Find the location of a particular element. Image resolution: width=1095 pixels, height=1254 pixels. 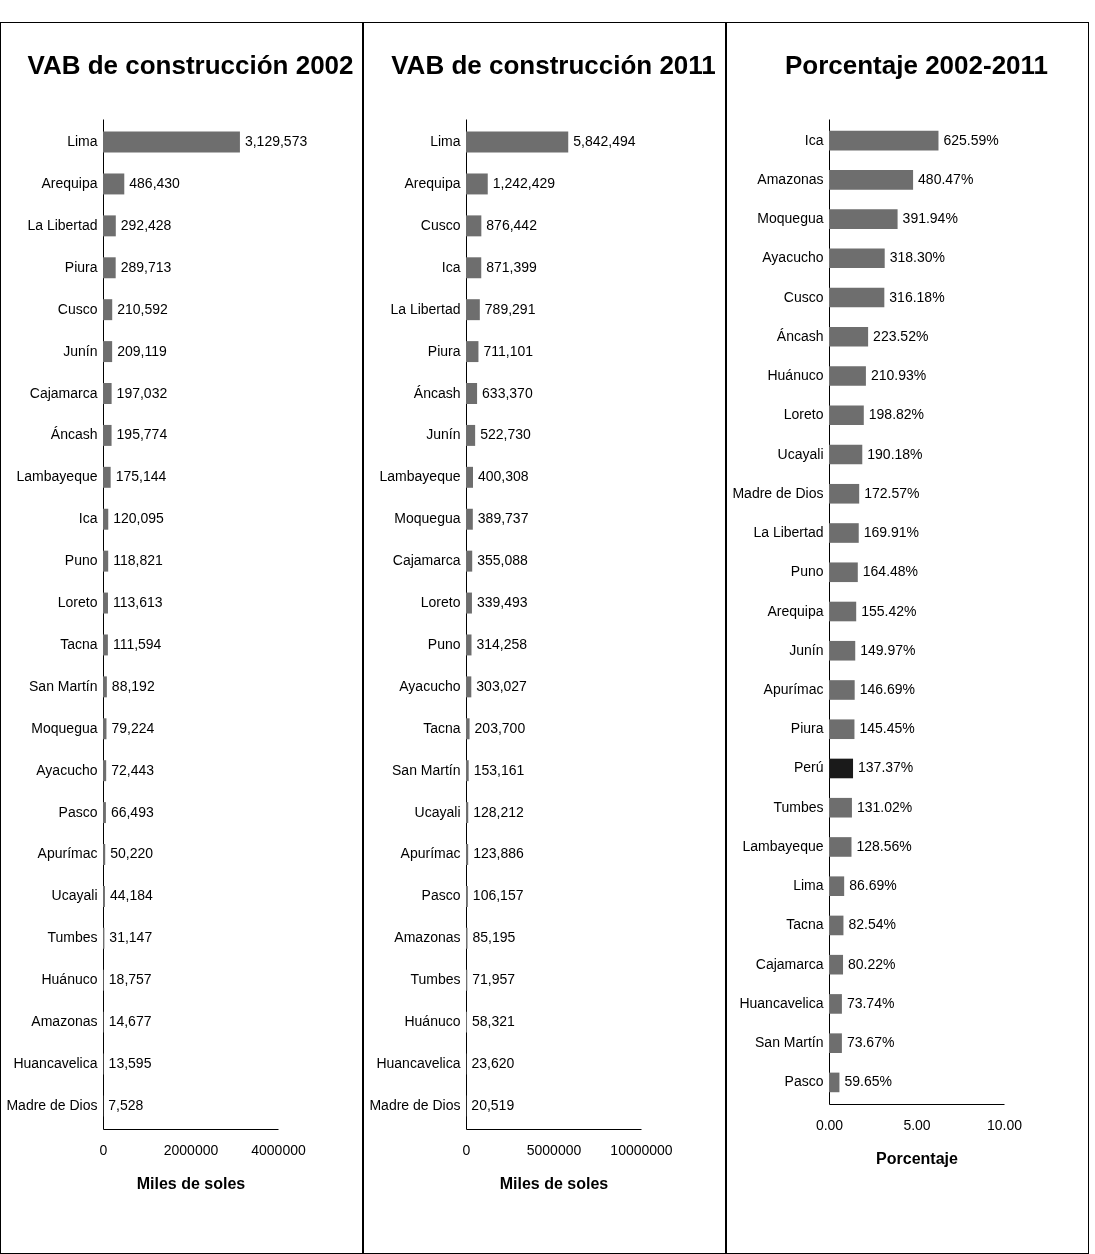

data-label: 522,730 is located at coordinates (505, 434).